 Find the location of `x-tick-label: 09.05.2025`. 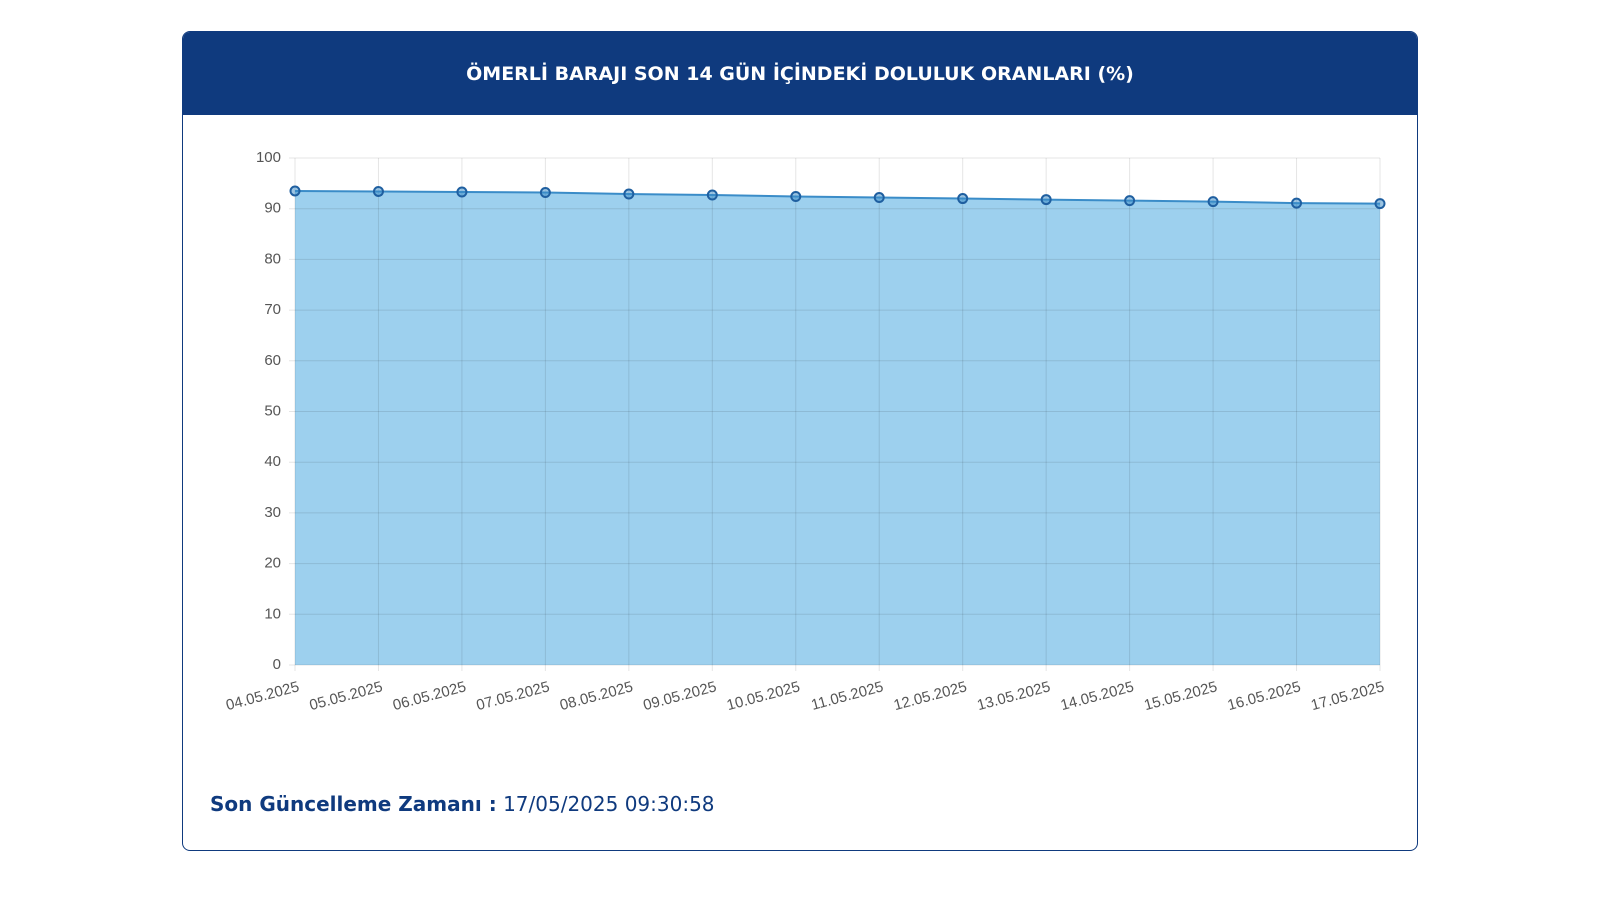

x-tick-label: 09.05.2025 is located at coordinates (679, 696).